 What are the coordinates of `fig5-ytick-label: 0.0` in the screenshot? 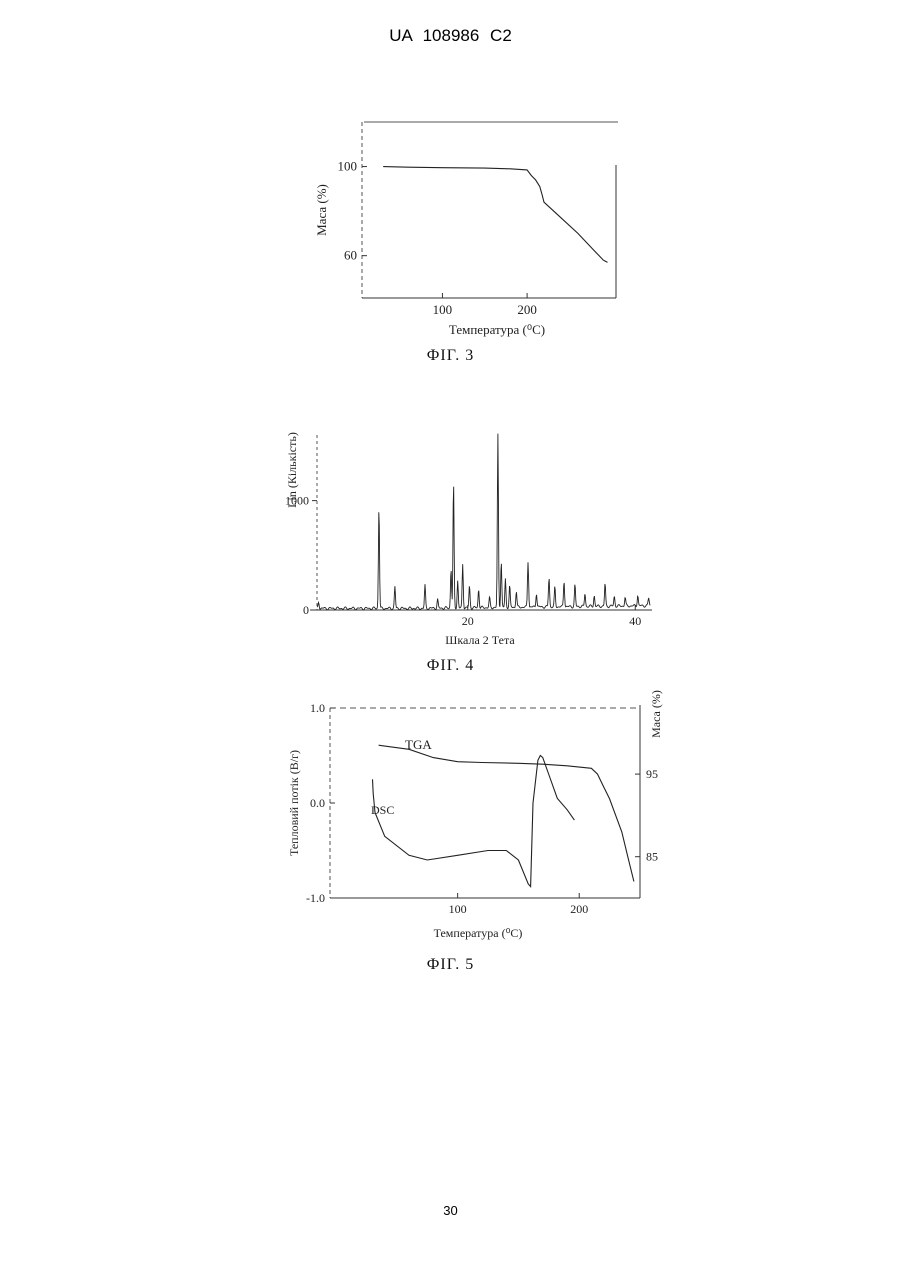 It's located at (317, 803).